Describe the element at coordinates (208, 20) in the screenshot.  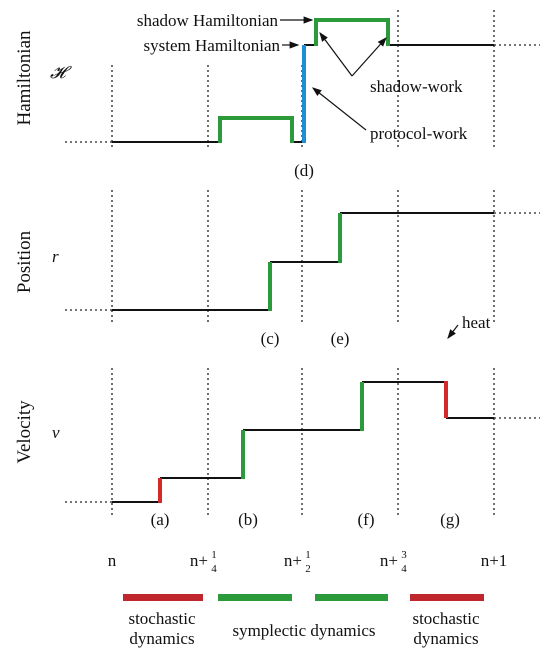
I see `annotation: shadow Hamiltonian` at that location.